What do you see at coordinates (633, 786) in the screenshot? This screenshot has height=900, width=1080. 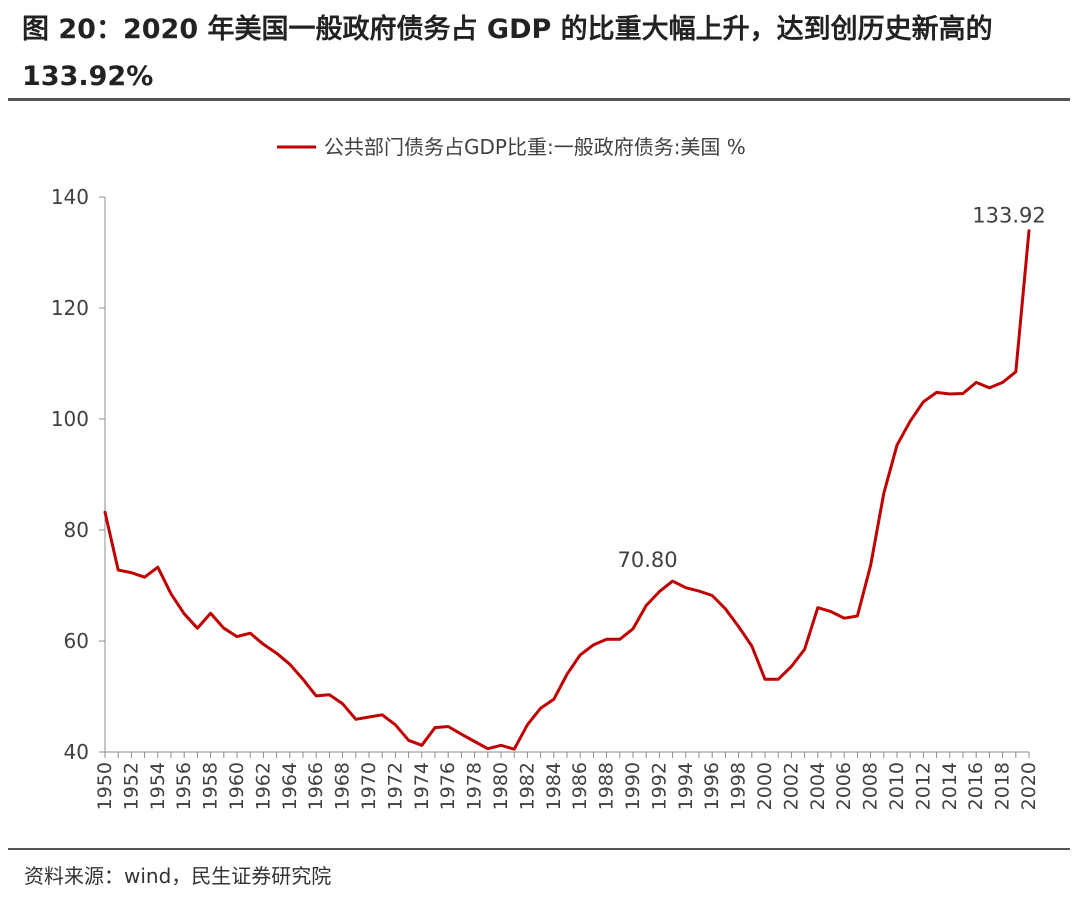 I see `x-tick-label: 1990` at bounding box center [633, 786].